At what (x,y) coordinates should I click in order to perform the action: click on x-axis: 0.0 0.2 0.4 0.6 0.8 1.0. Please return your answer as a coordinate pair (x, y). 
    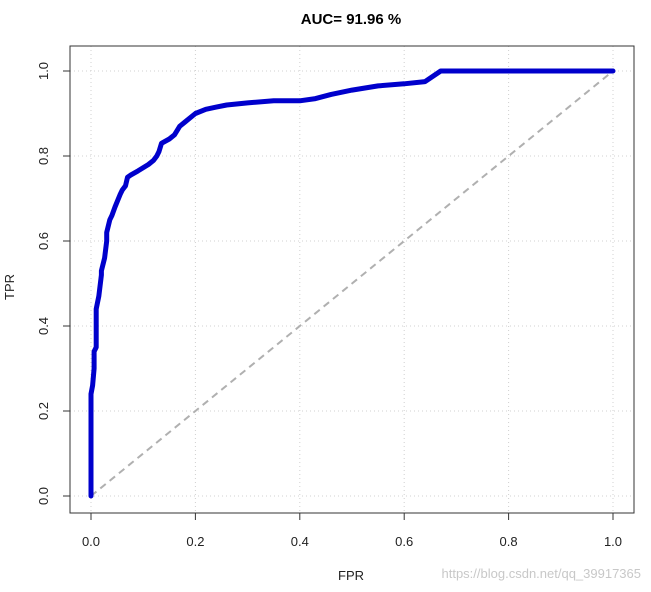
    Looking at the image, I should click on (352, 531).